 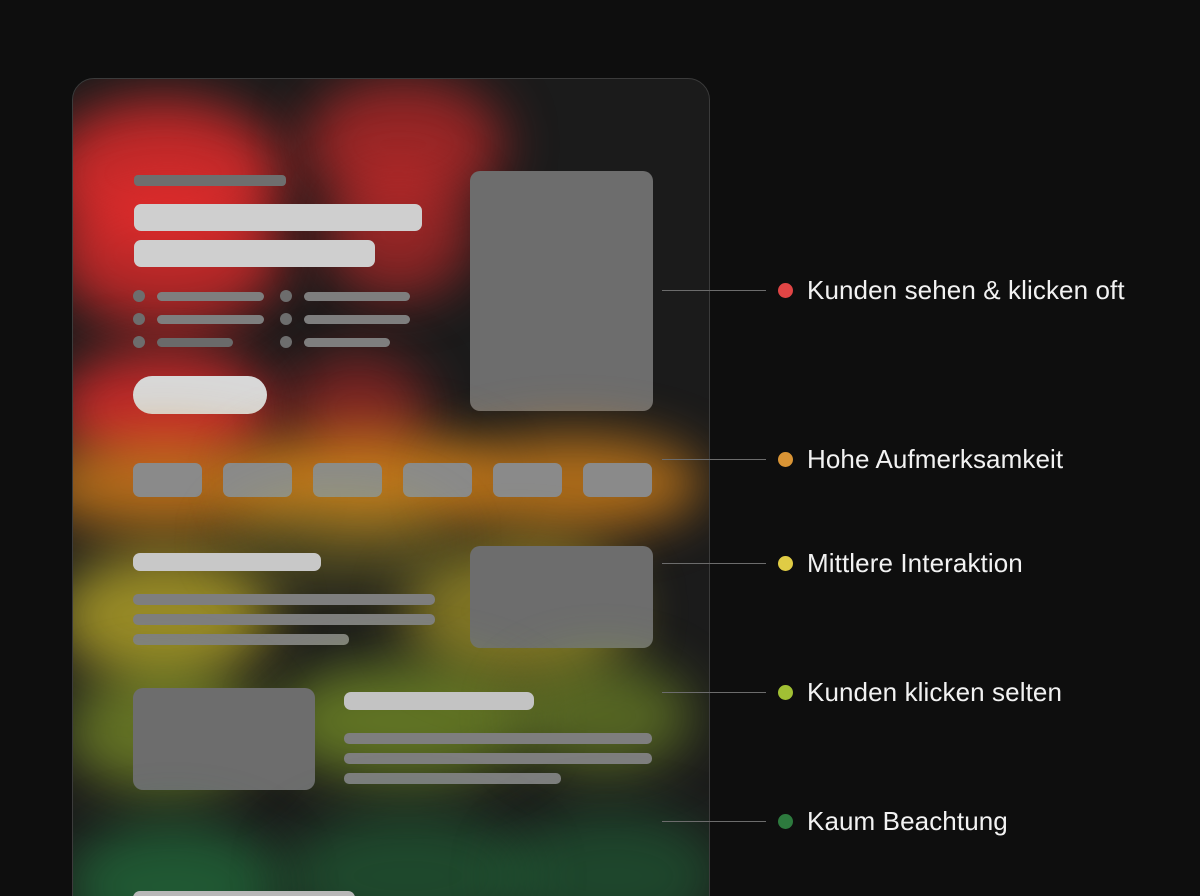 What do you see at coordinates (391, 482) in the screenshot?
I see `feature-tiles-row` at bounding box center [391, 482].